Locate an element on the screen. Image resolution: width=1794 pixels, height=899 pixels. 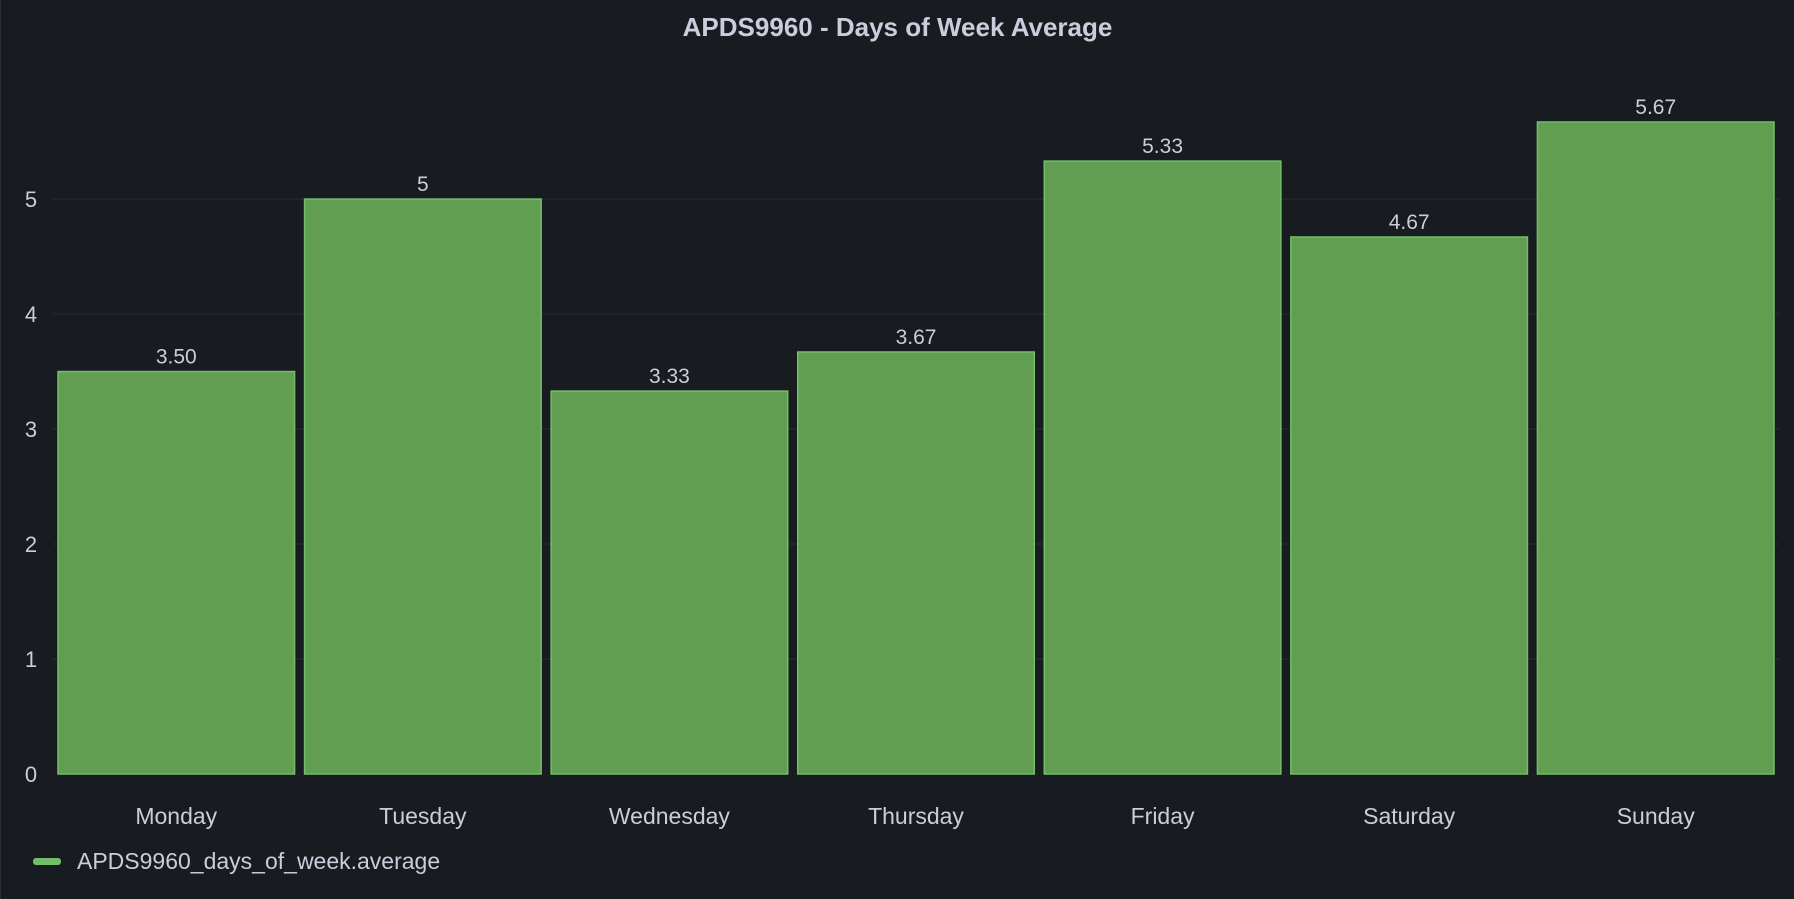
x-tick-label: Tuesday is located at coordinates (423, 816).